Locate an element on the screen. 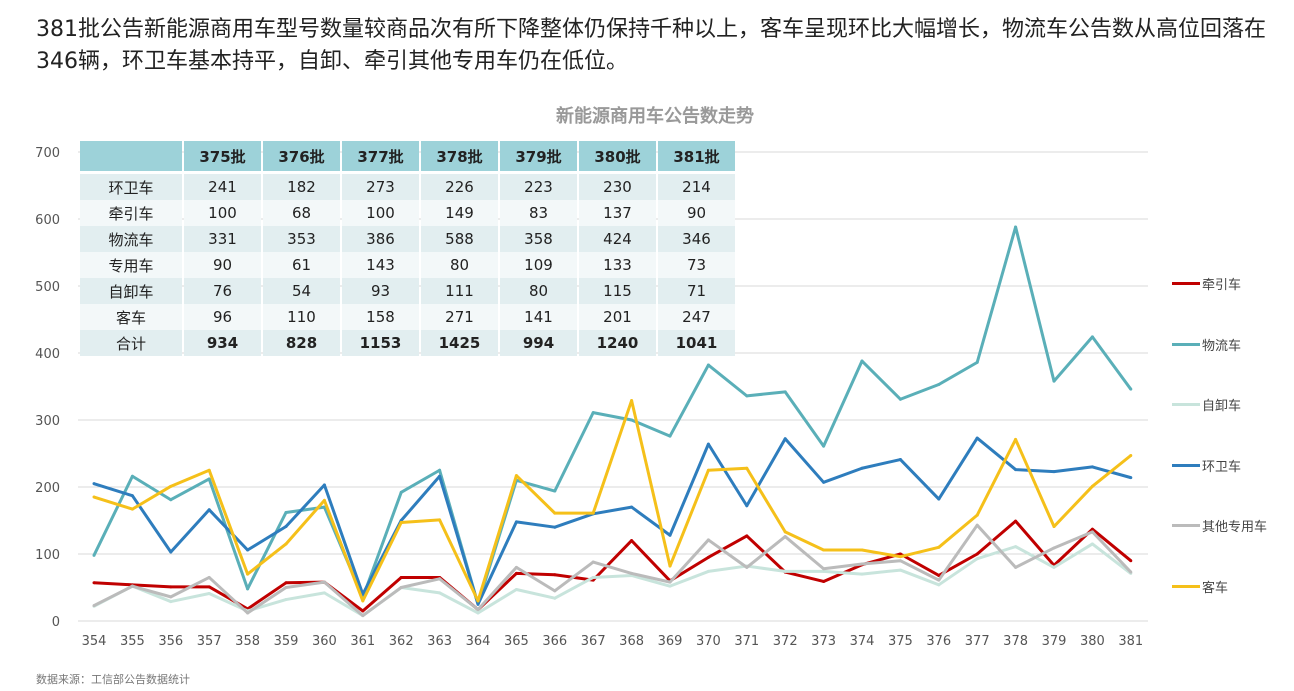  y-tick-label: 600 is located at coordinates (47, 220).